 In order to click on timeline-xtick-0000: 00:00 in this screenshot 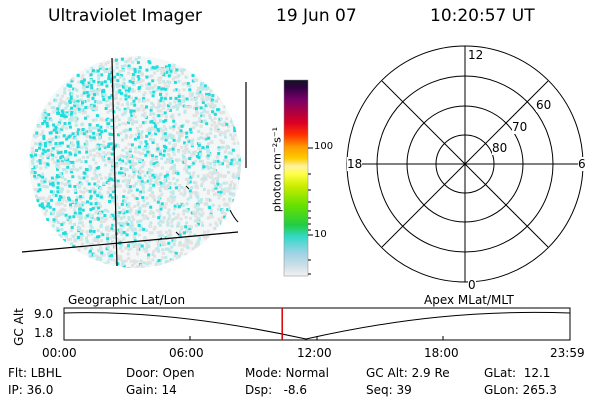, I will do `click(59, 353)`.